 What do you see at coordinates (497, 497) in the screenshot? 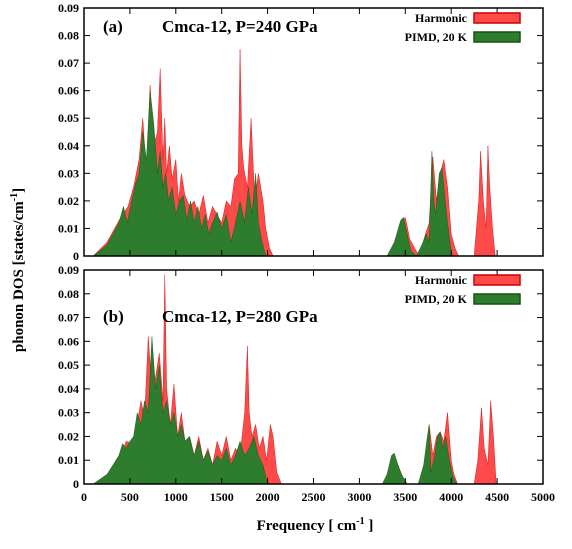
I see `x-tick-label: 4500` at bounding box center [497, 497].